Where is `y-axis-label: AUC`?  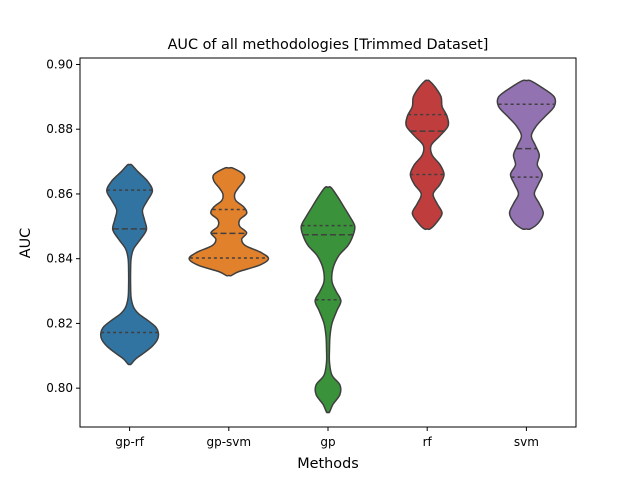 y-axis-label: AUC is located at coordinates (26, 243).